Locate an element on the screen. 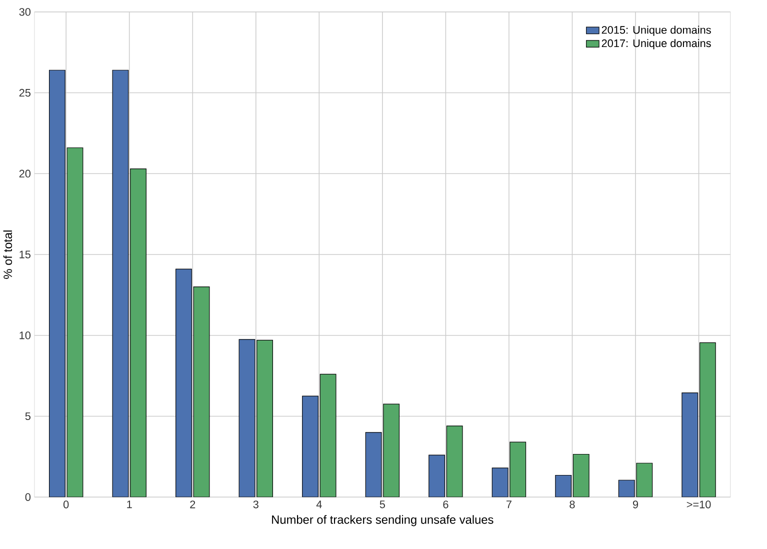  x-tick-label: 8 is located at coordinates (572, 504).